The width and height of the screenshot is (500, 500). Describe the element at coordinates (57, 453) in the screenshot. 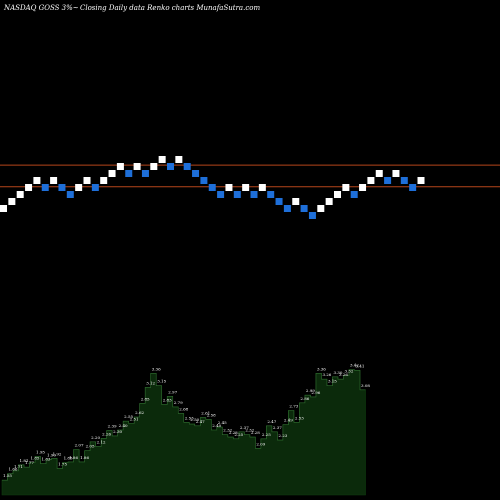

I see `volume-value-label: 1.92` at that location.